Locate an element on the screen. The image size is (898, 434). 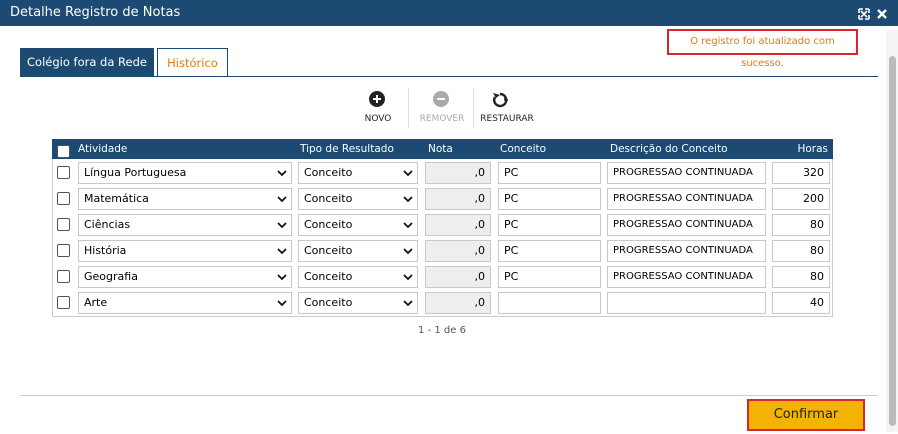
toolbar-button: NOVO is located at coordinates (378, 119).